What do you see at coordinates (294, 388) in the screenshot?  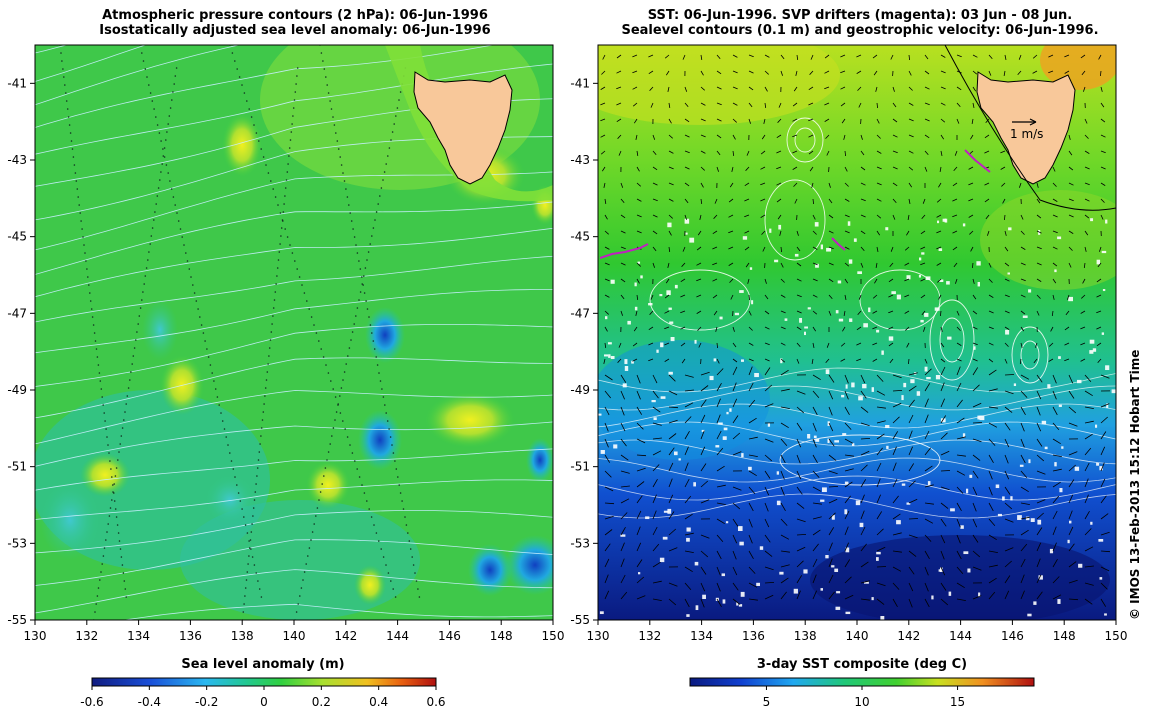 I see `pressure-contour-line` at bounding box center [294, 388].